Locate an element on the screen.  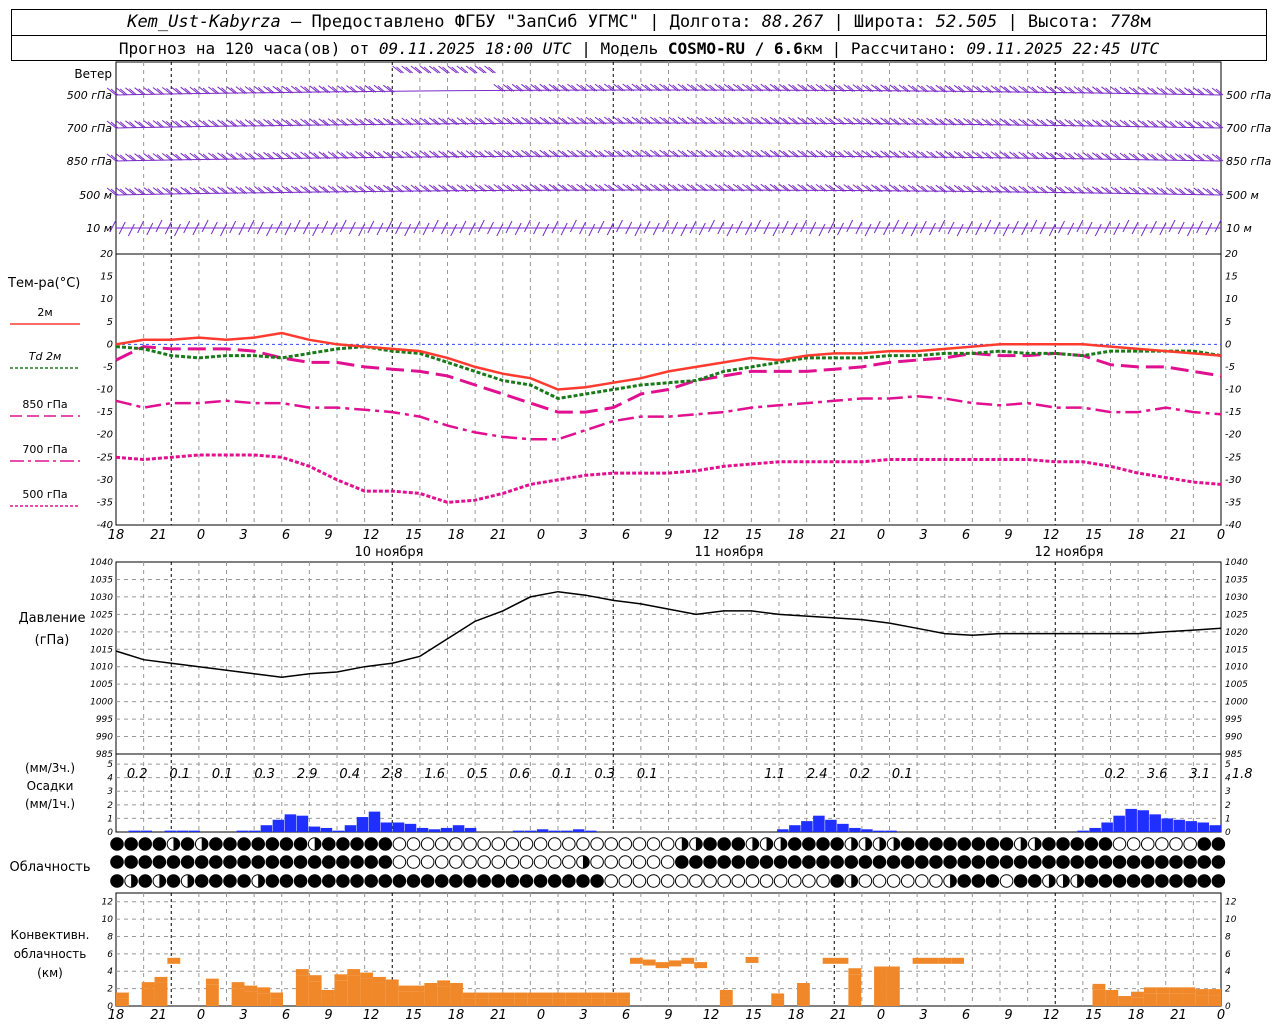
y-tick-label-right: 10 is located at coordinates (1231, 920).